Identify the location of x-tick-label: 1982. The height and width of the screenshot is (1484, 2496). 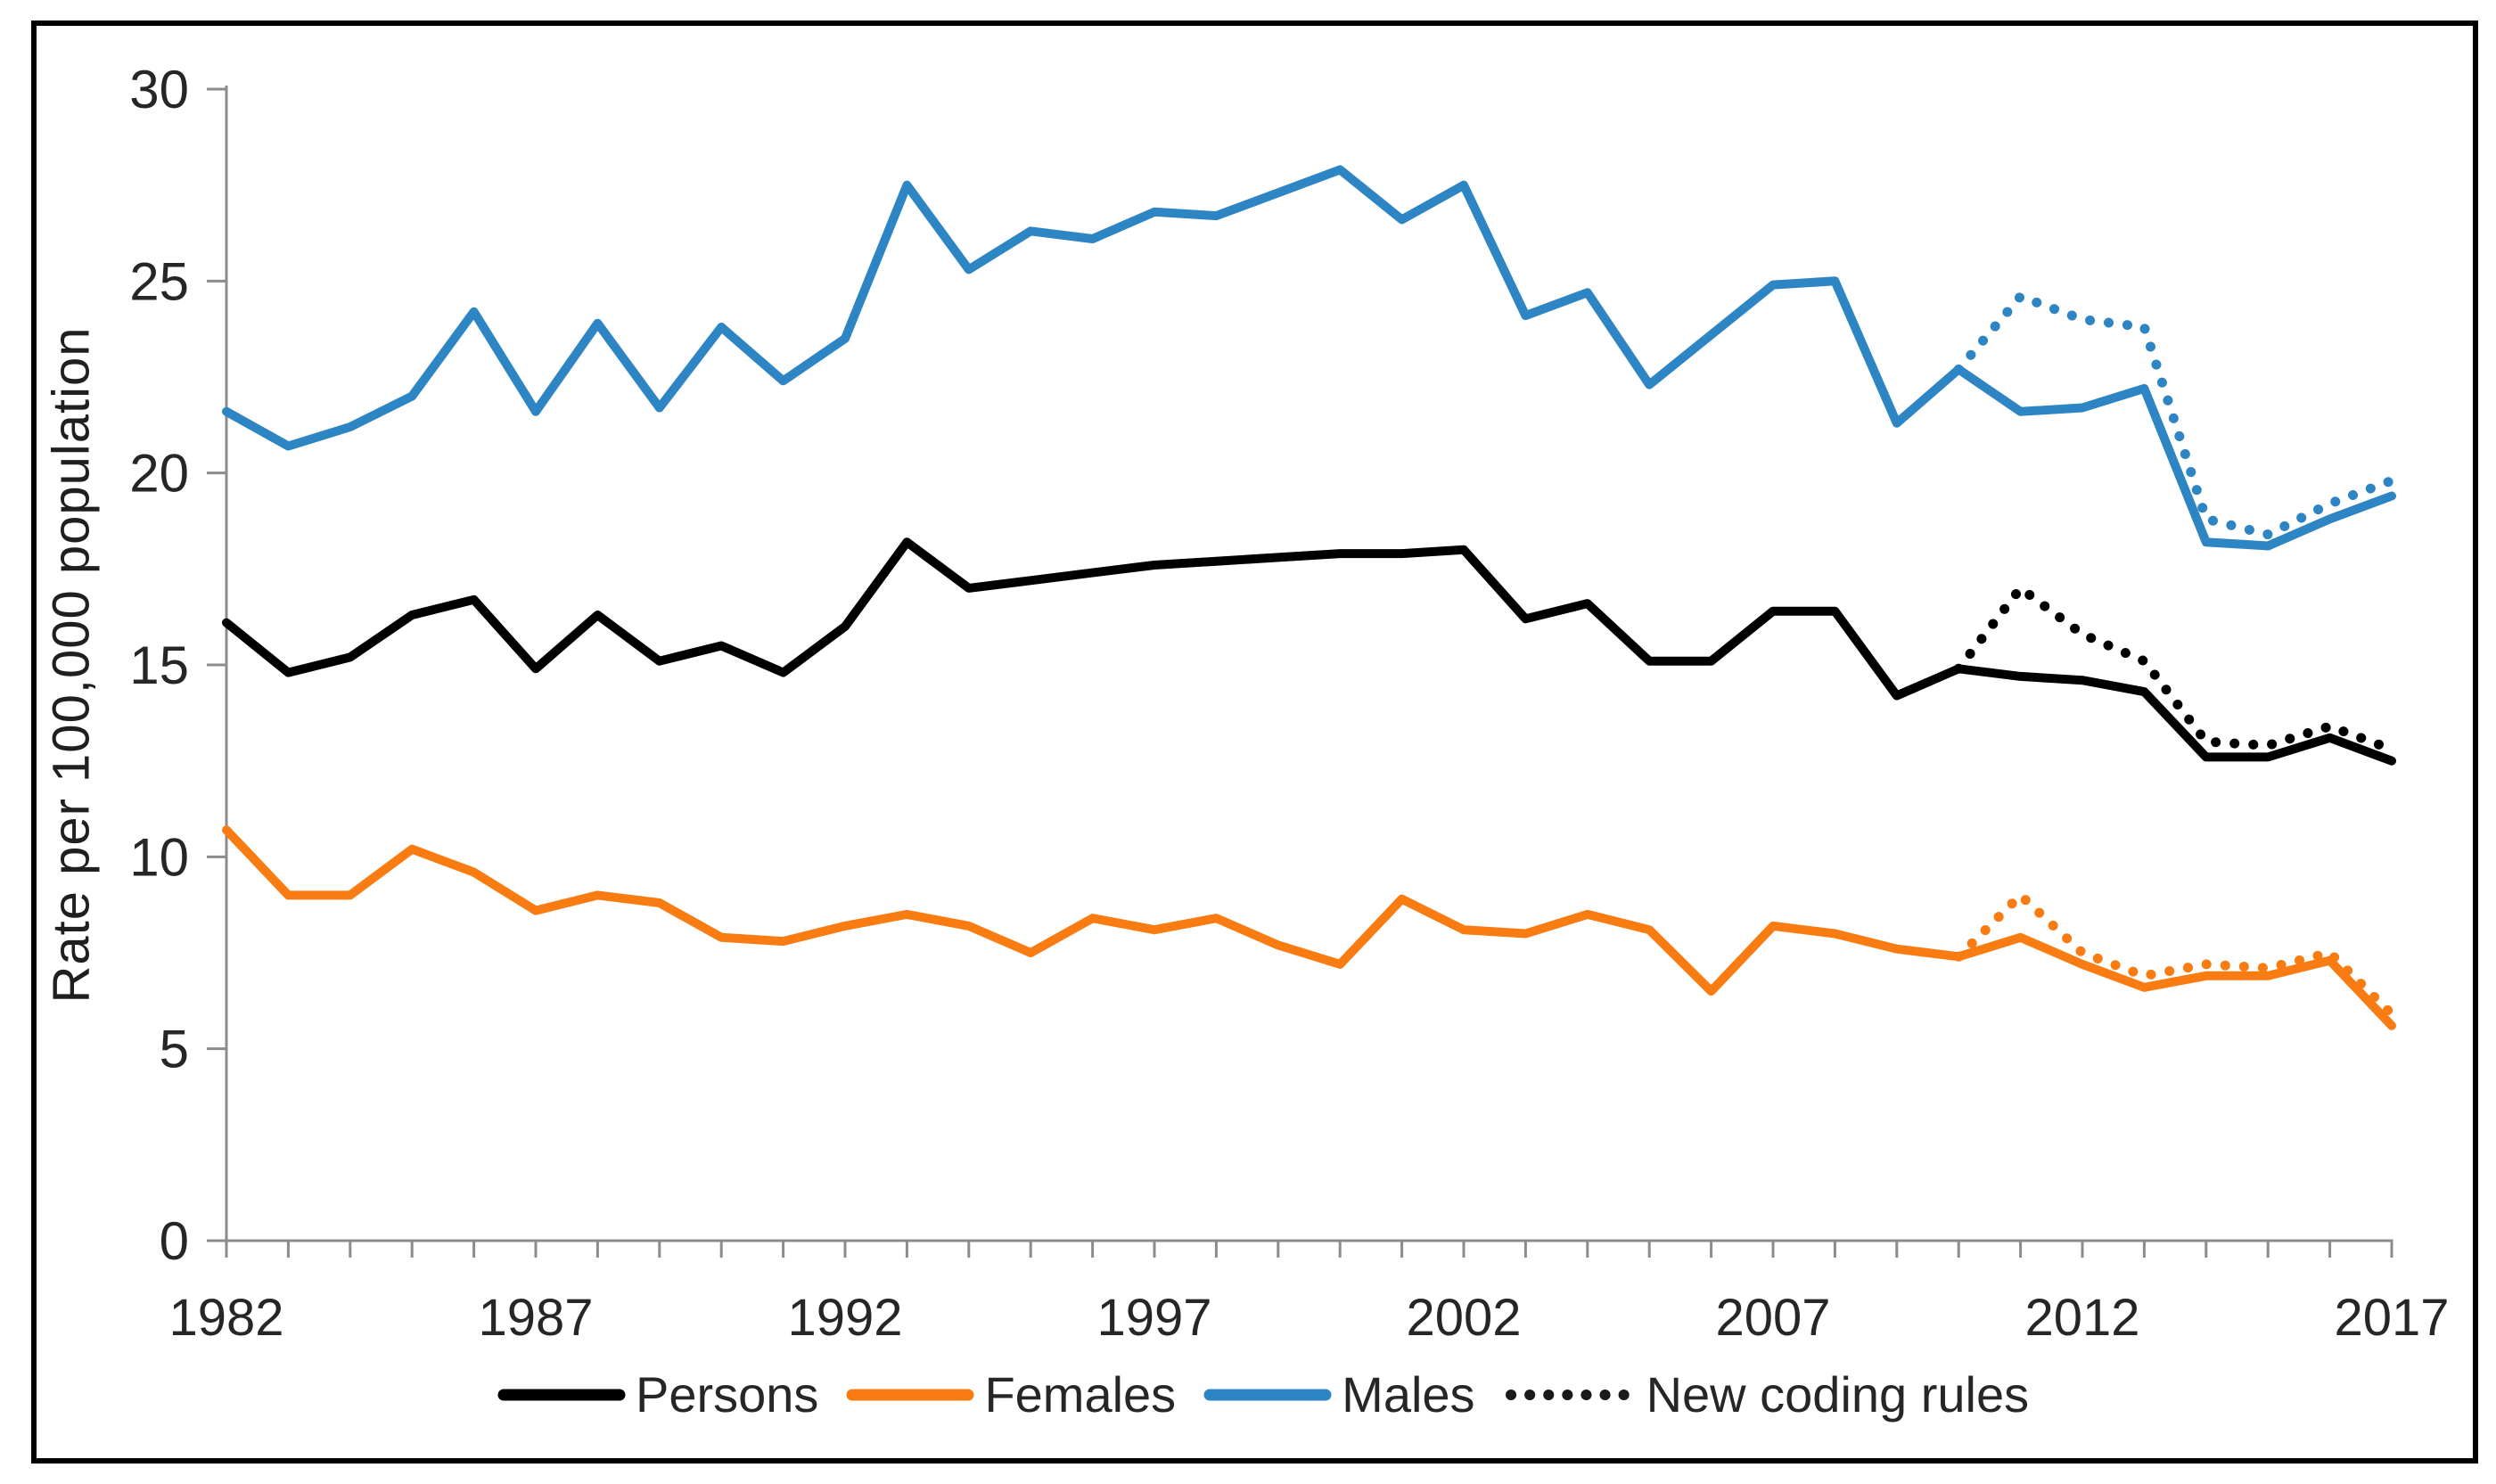
(225, 1318).